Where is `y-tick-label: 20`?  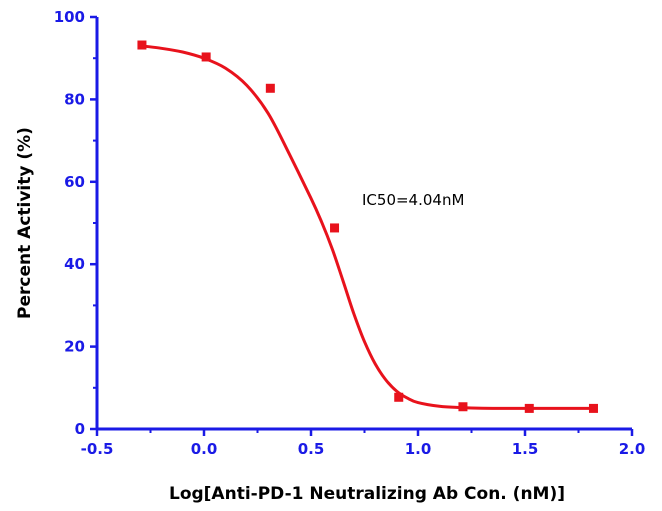
y-tick-label: 20 is located at coordinates (74, 347).